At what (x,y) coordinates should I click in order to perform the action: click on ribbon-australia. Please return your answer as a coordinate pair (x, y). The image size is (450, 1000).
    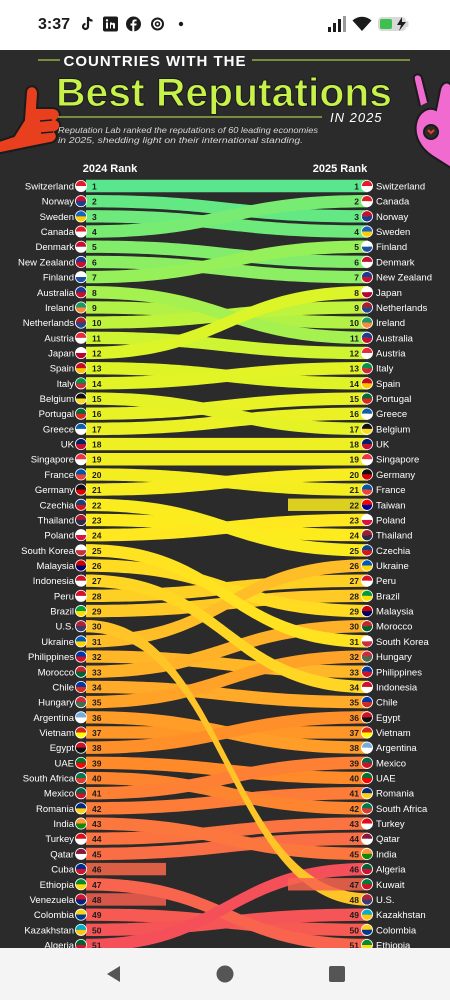
    Looking at the image, I should click on (227, 315).